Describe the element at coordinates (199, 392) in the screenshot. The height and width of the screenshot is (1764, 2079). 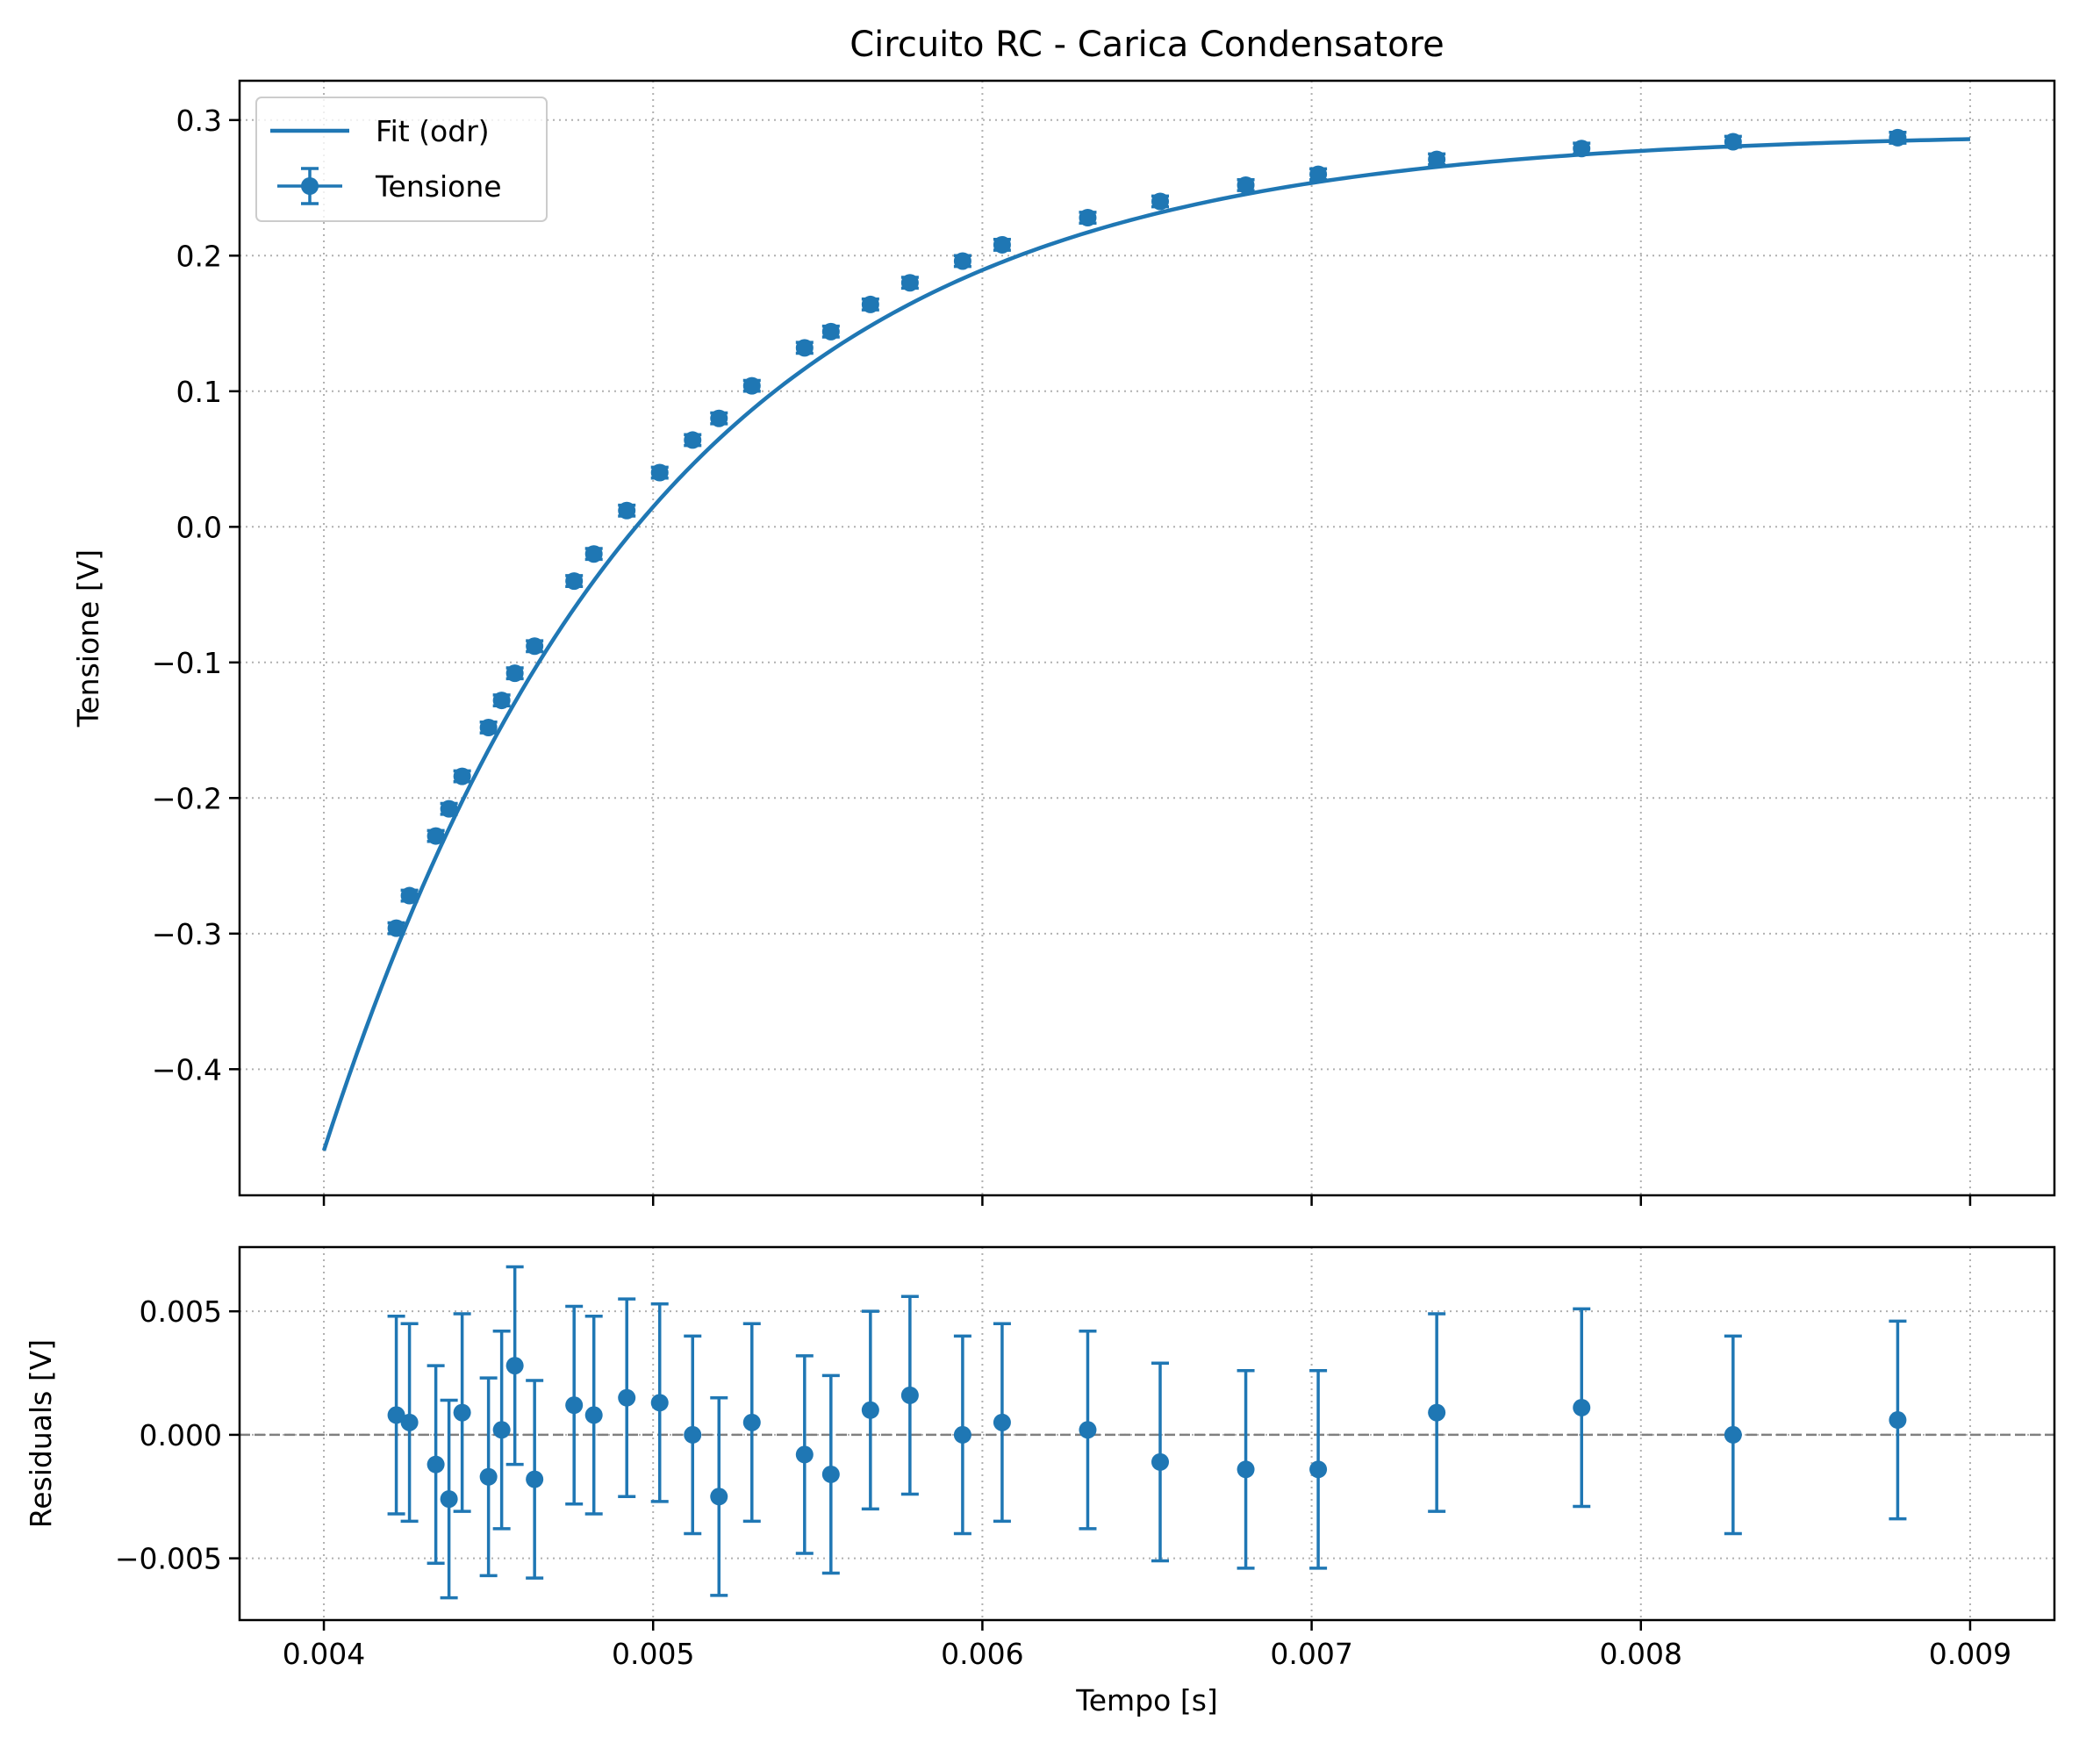
I see `main-y-tick-label: 0.1` at that location.